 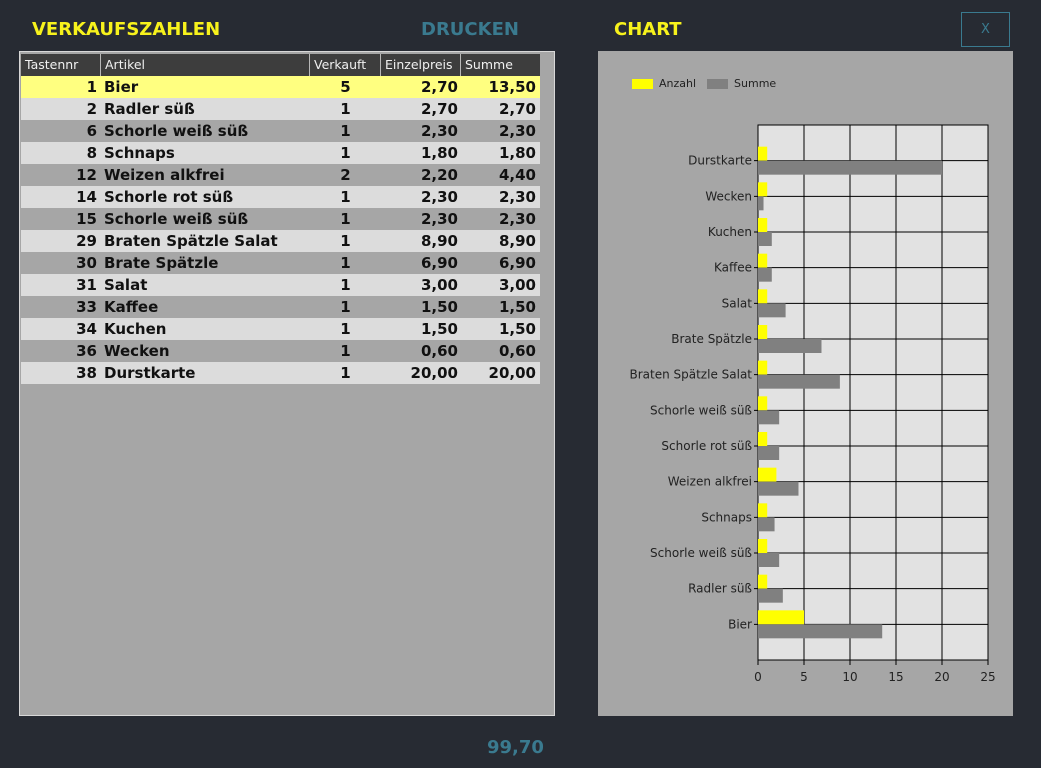 I want to click on cell-einzelpreis: 1,80, so click(x=439, y=153).